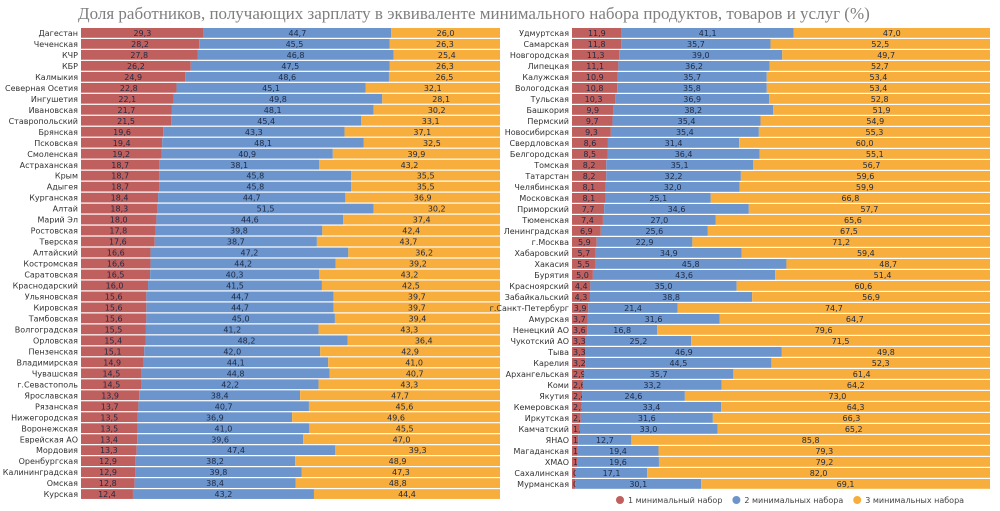 This screenshot has height=511, width=1000. What do you see at coordinates (109, 428) in the screenshot?
I see `data-label: 13,5` at bounding box center [109, 428].